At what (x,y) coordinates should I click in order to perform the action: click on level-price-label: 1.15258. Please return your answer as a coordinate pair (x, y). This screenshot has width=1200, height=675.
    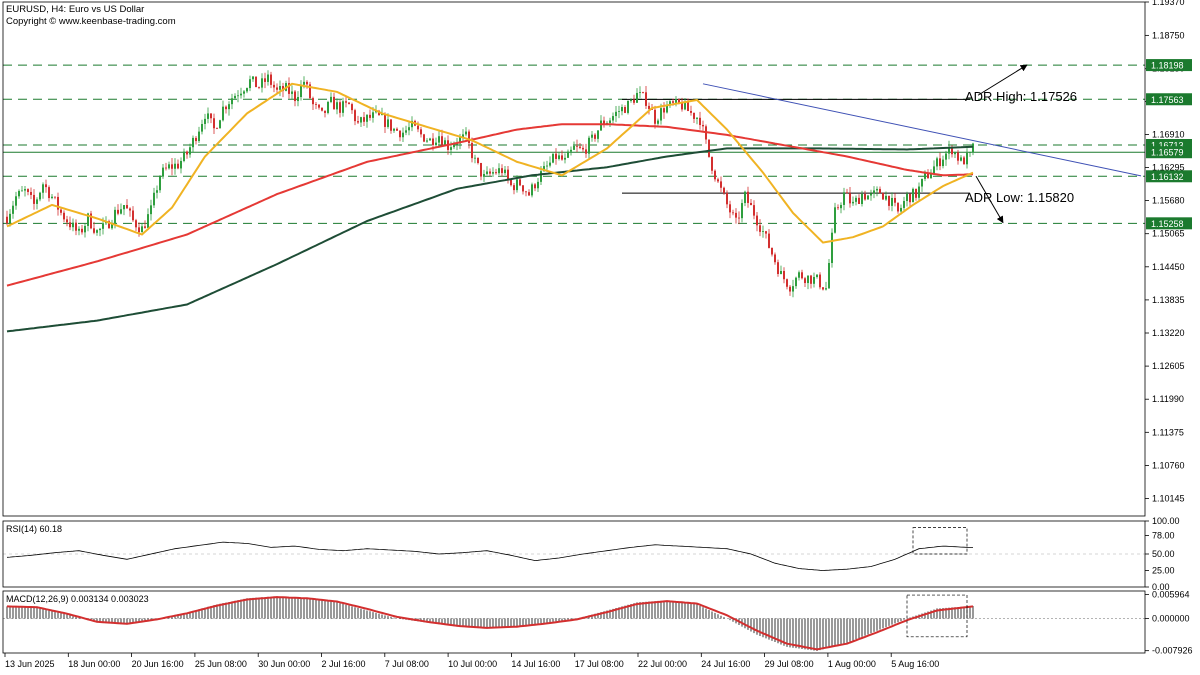
    Looking at the image, I should click on (1167, 224).